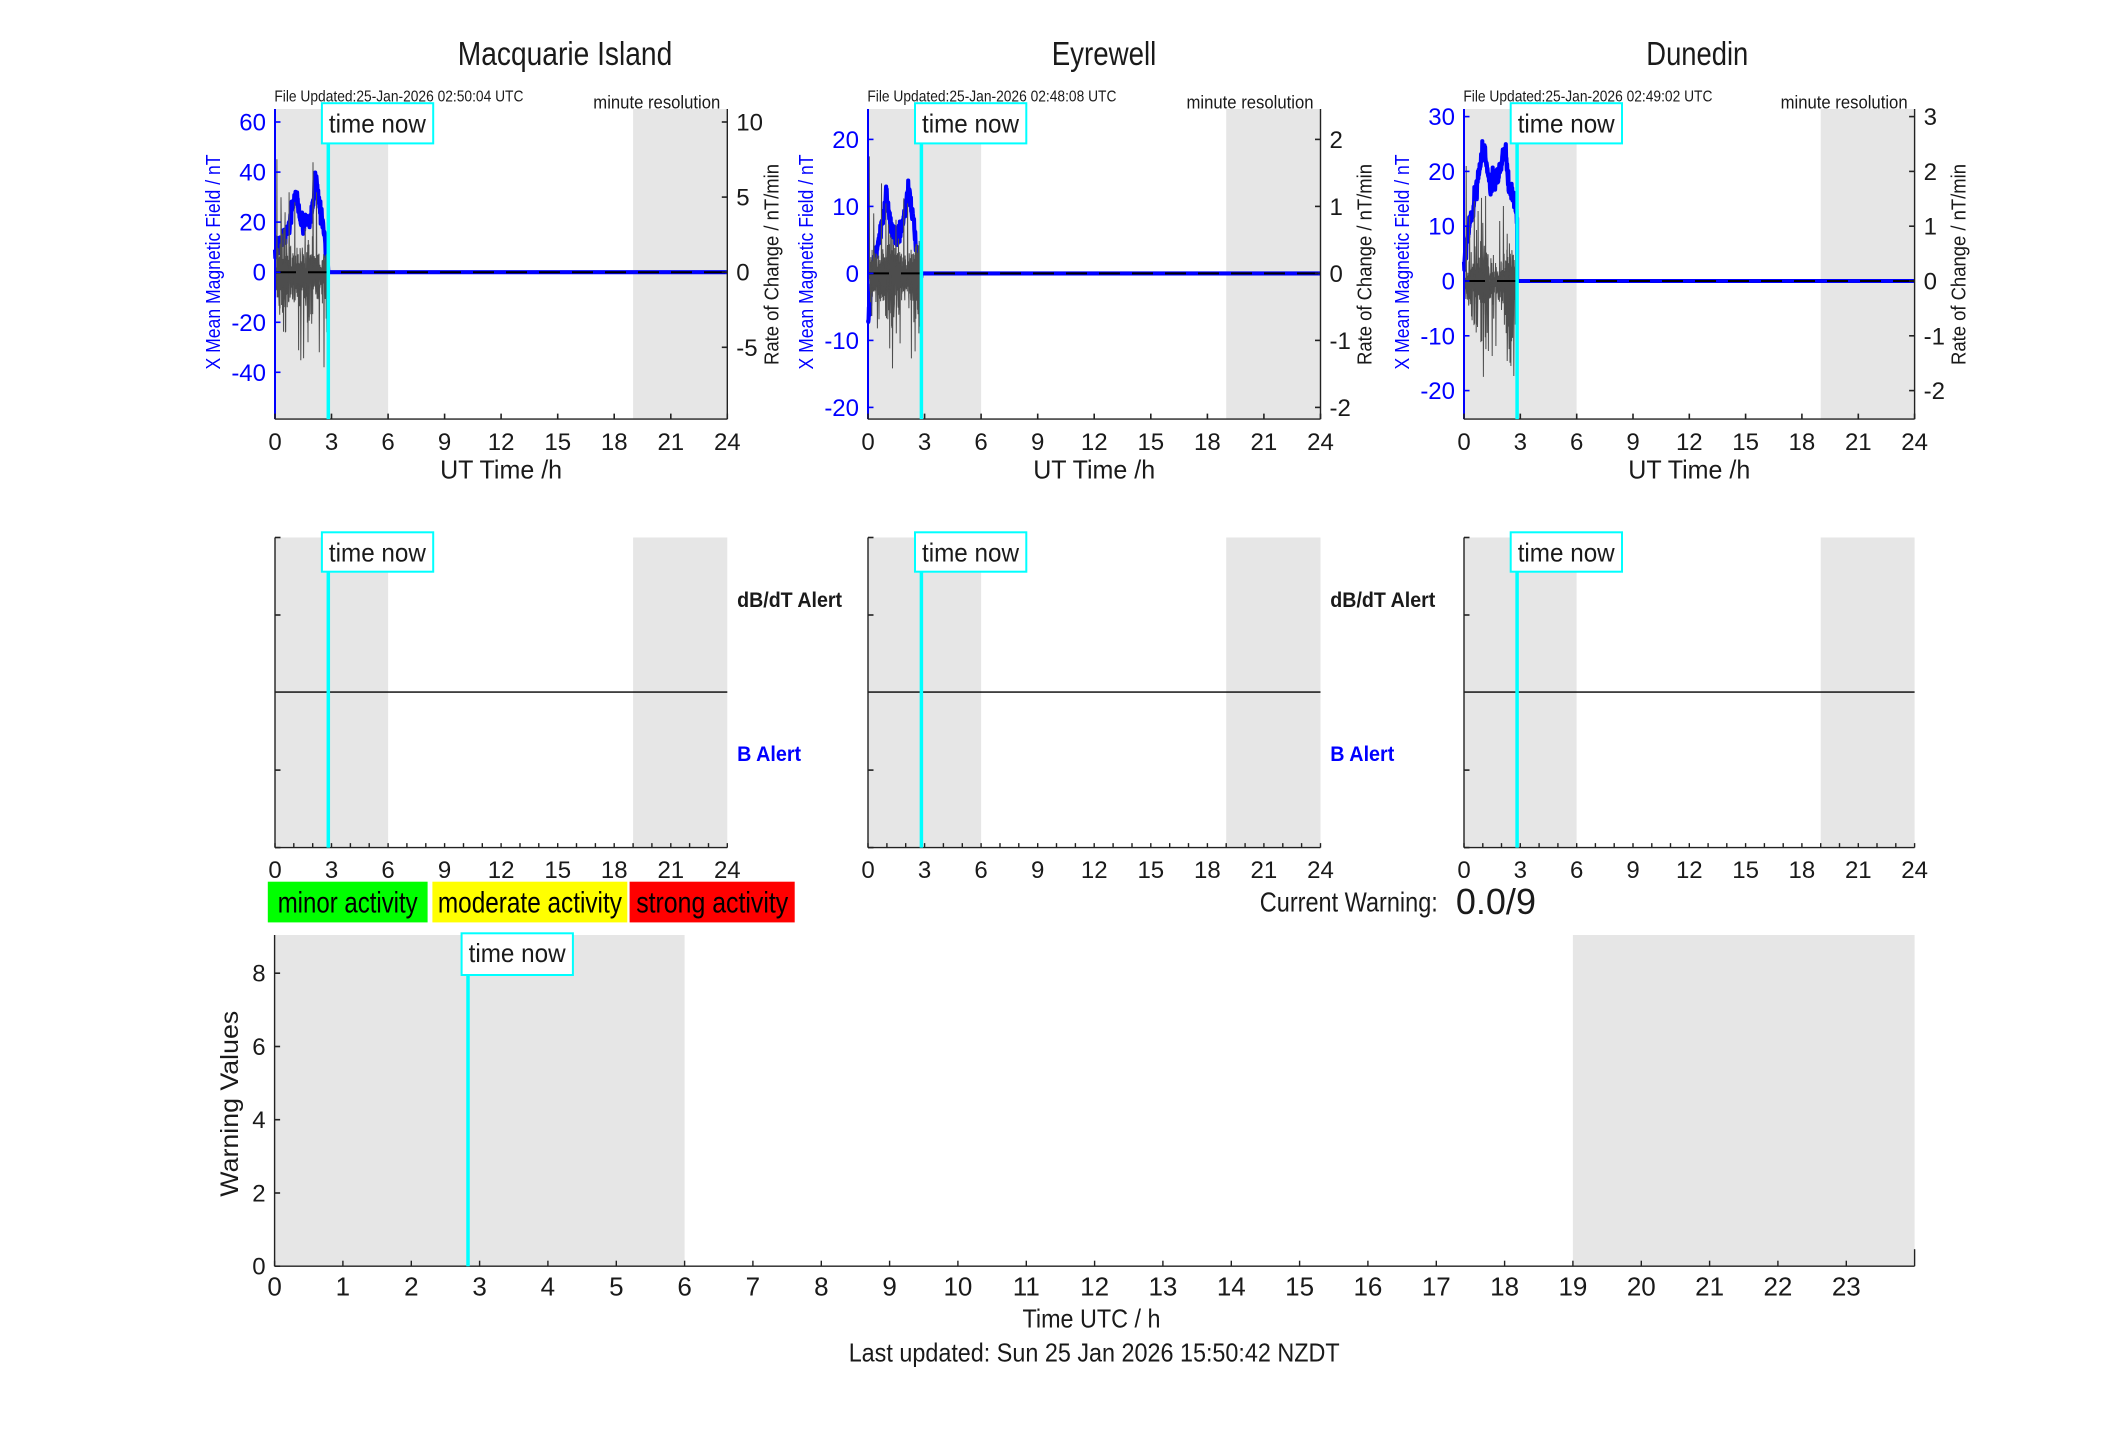 The image size is (2117, 1437). Describe the element at coordinates (789, 600) in the screenshot. I see `svg-text: dB/dT Alert` at that location.